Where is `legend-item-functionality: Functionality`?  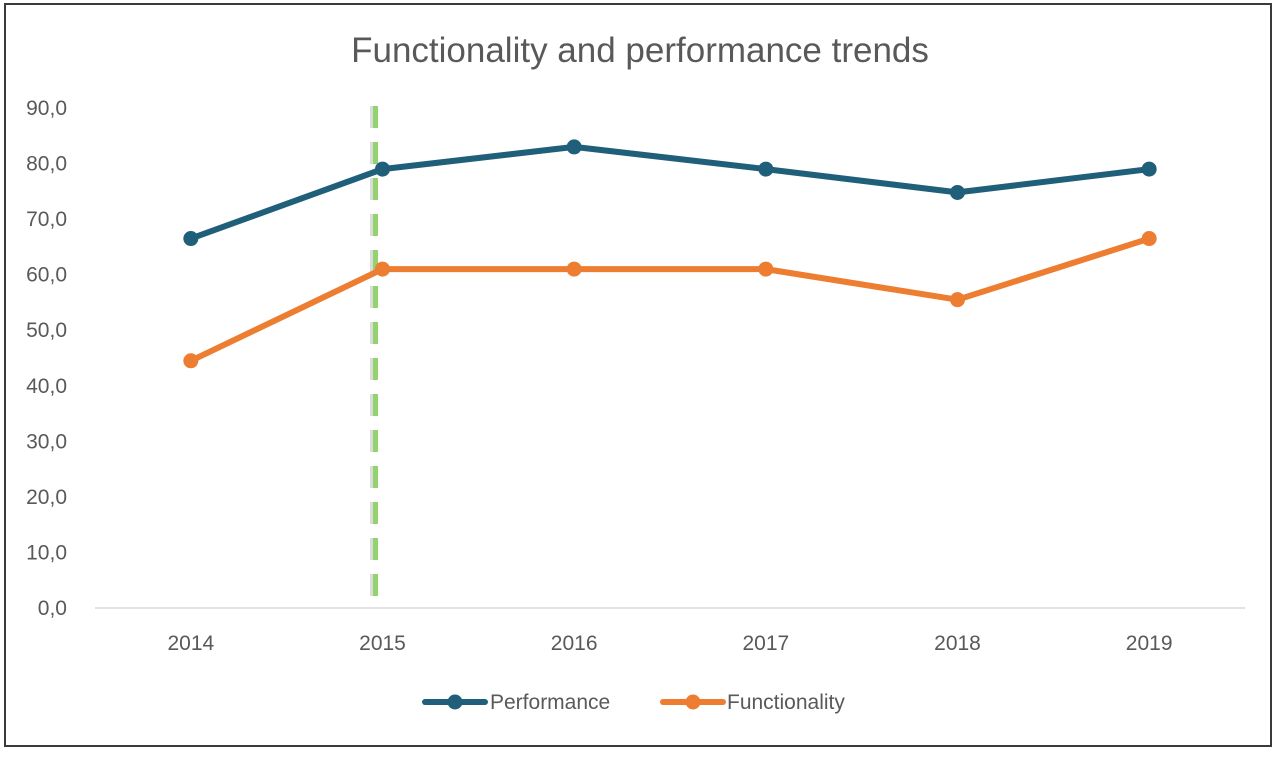 legend-item-functionality: Functionality is located at coordinates (752, 702).